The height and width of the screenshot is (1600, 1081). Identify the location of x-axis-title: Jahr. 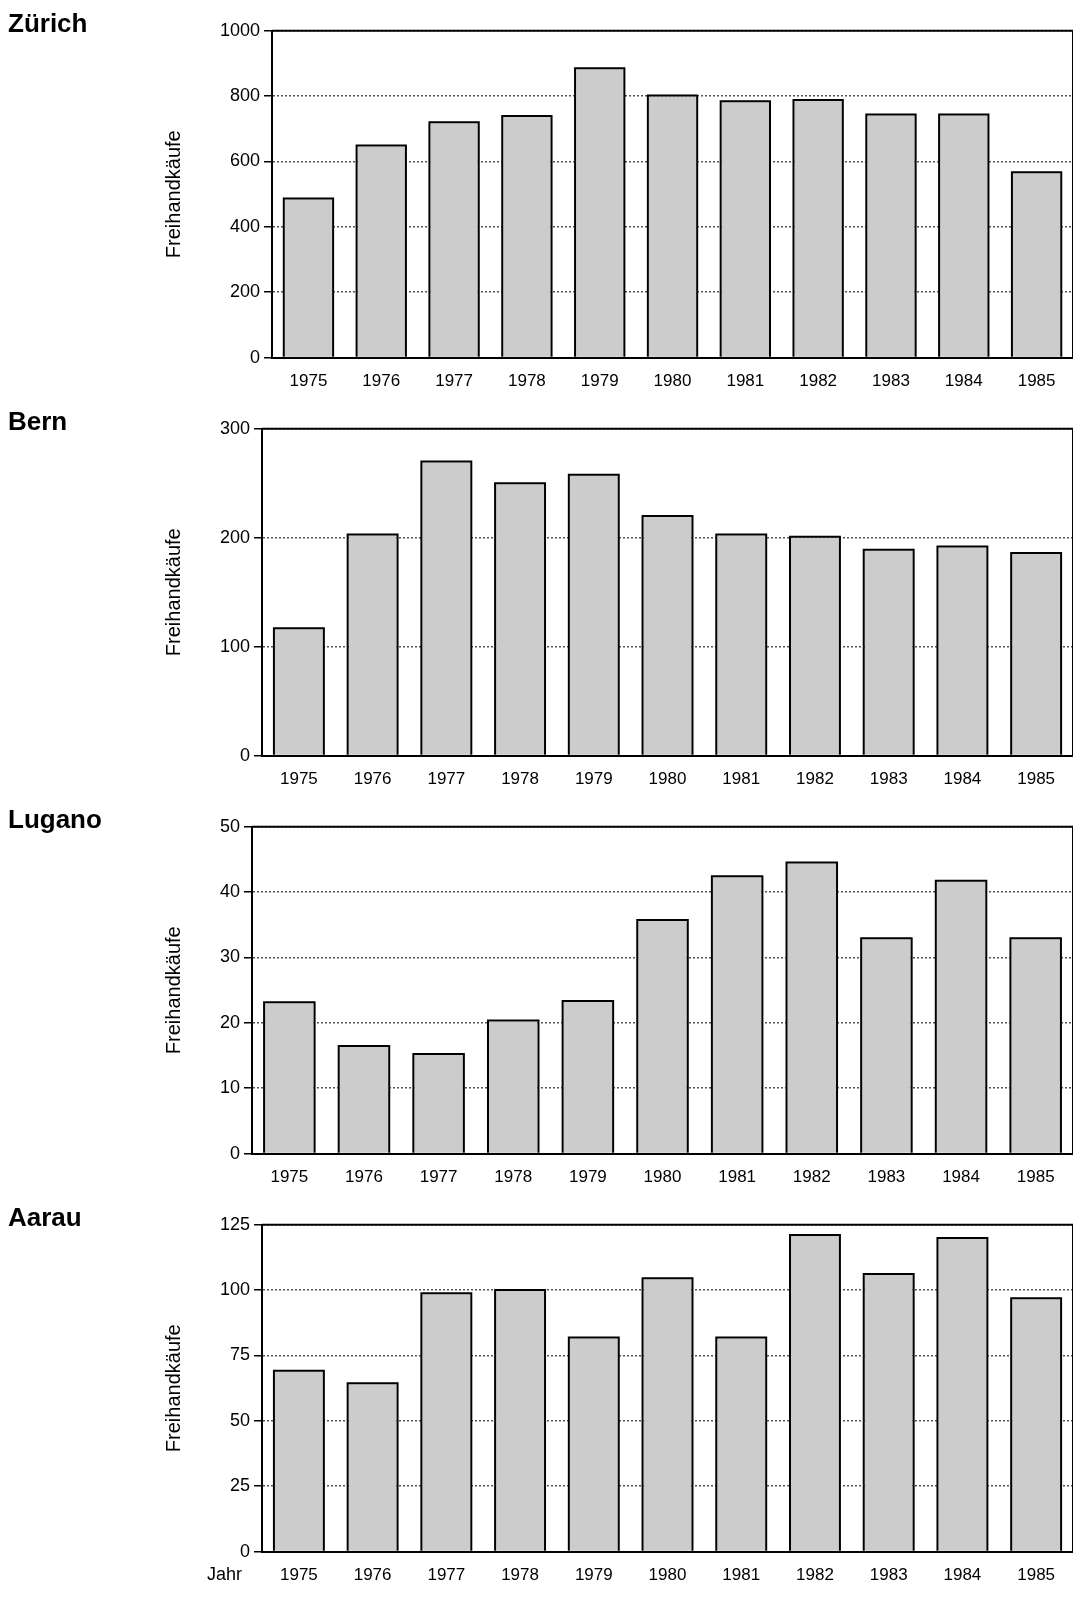
(225, 1573).